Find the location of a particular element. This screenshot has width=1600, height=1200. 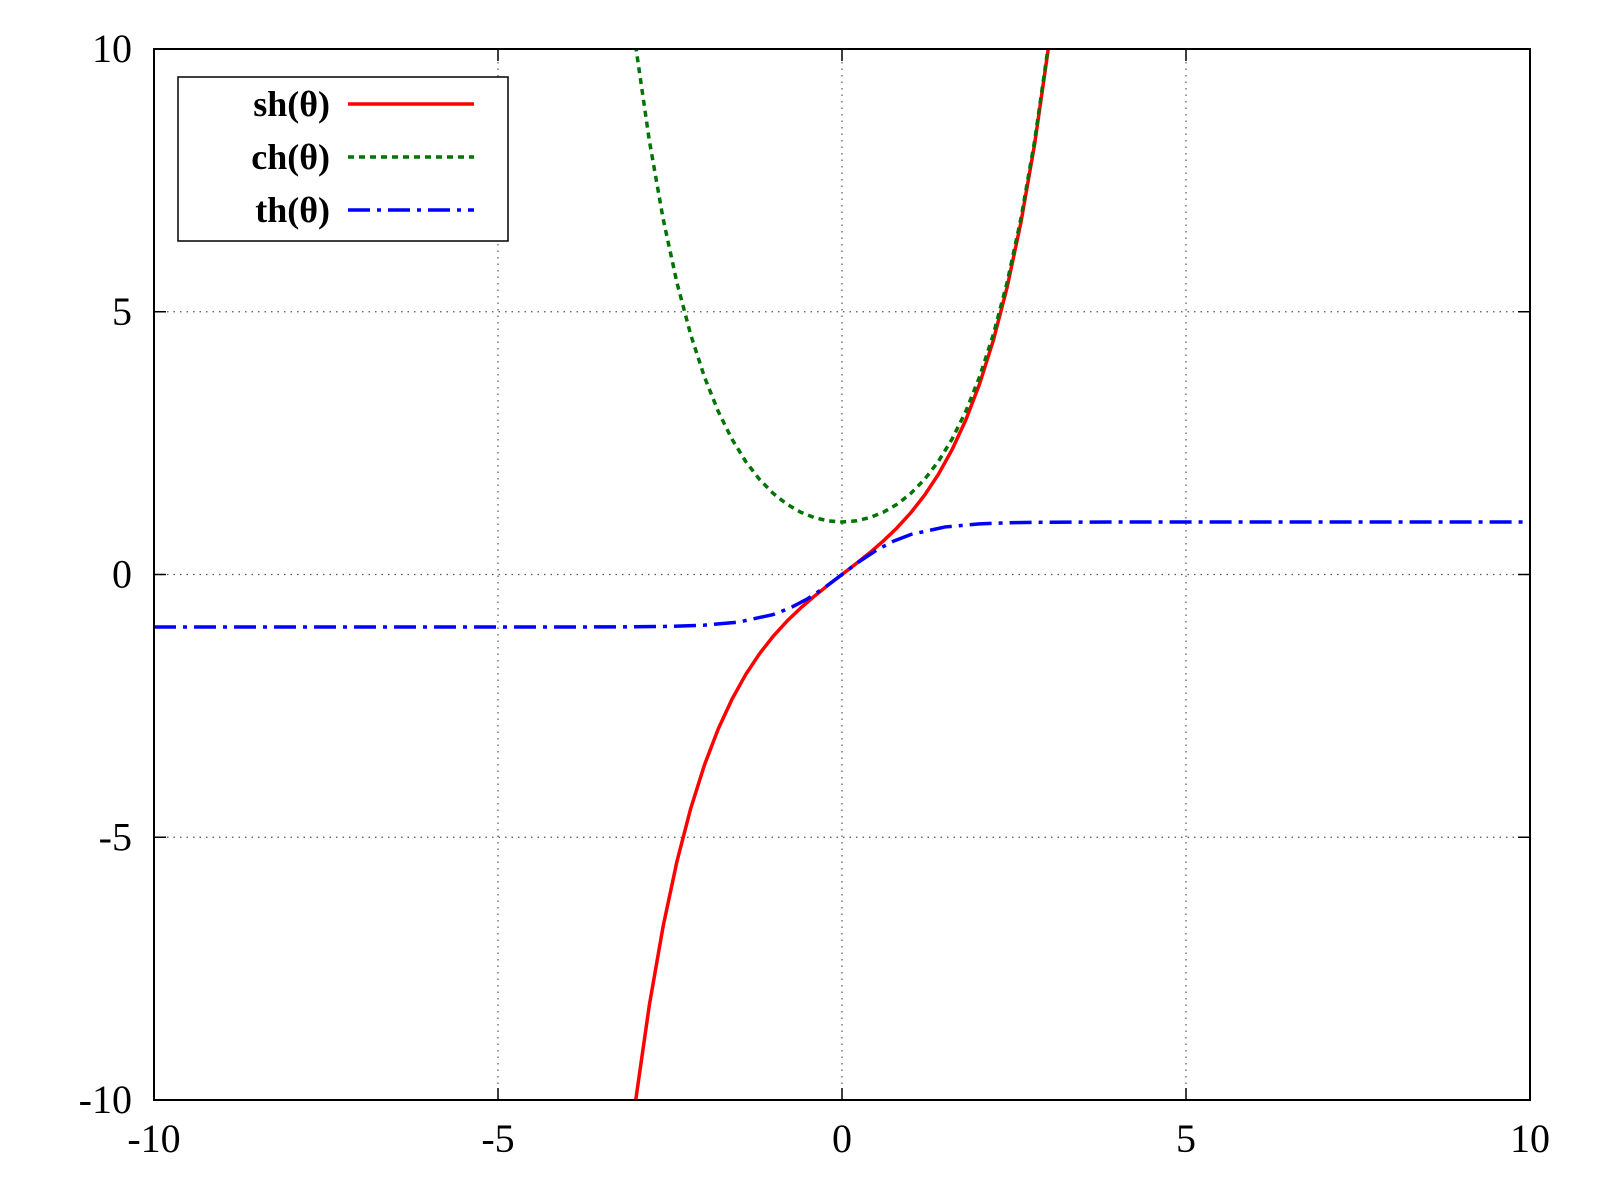

x-tick-label: 0 is located at coordinates (842, 1138).